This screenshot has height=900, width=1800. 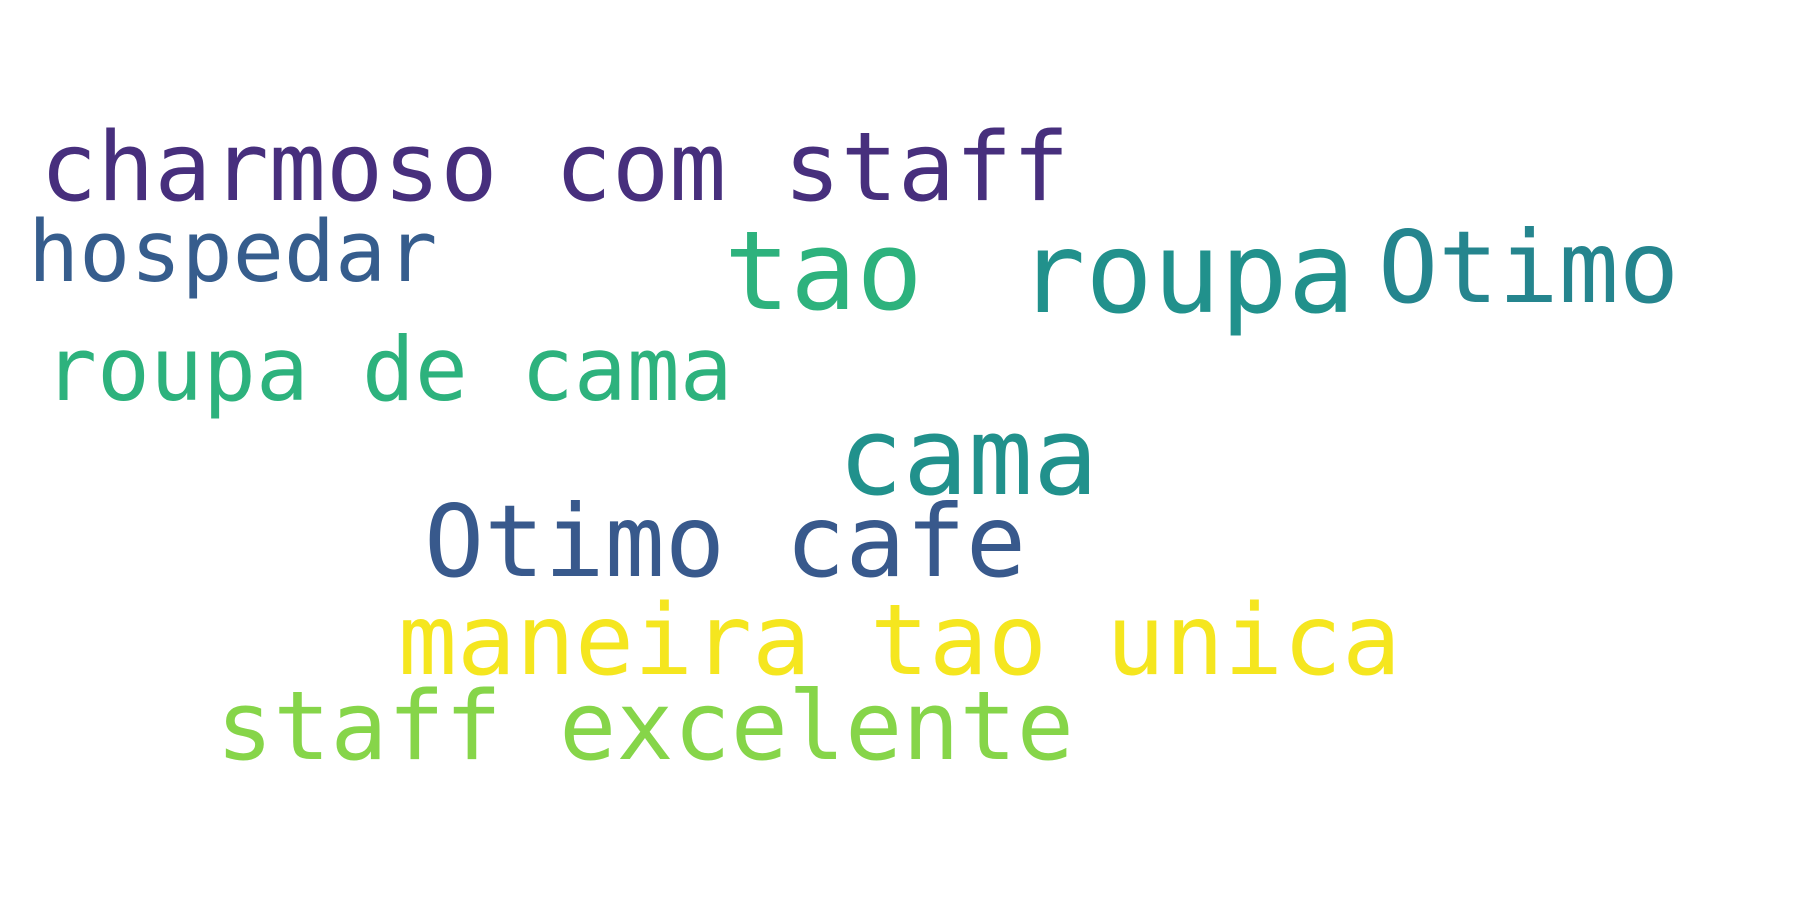 I want to click on word-hospedar: hospedar, so click(x=233, y=252).